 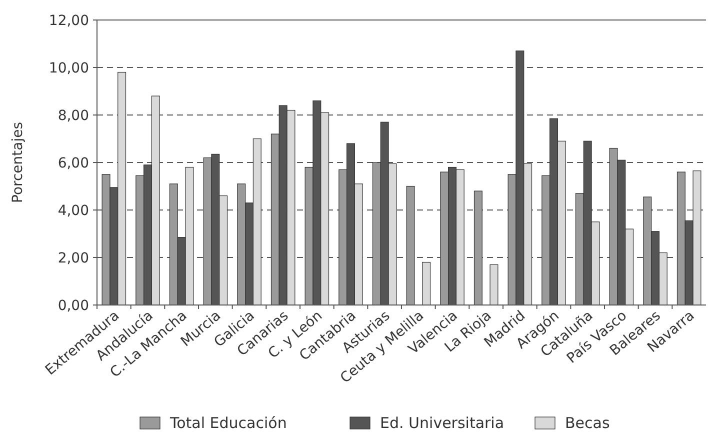 What do you see at coordinates (73, 116) in the screenshot?
I see `y-tick-label: 8,00` at bounding box center [73, 116].